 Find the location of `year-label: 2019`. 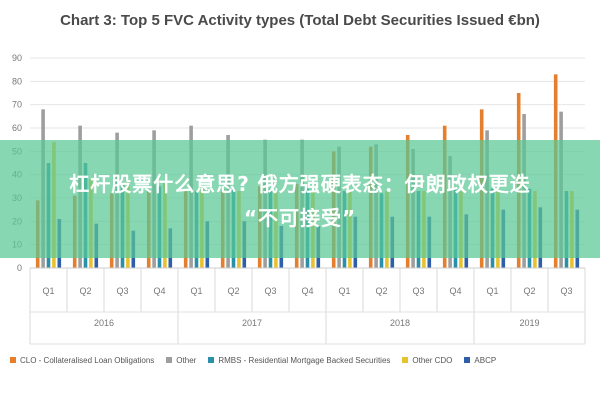

year-label: 2019 is located at coordinates (529, 323).